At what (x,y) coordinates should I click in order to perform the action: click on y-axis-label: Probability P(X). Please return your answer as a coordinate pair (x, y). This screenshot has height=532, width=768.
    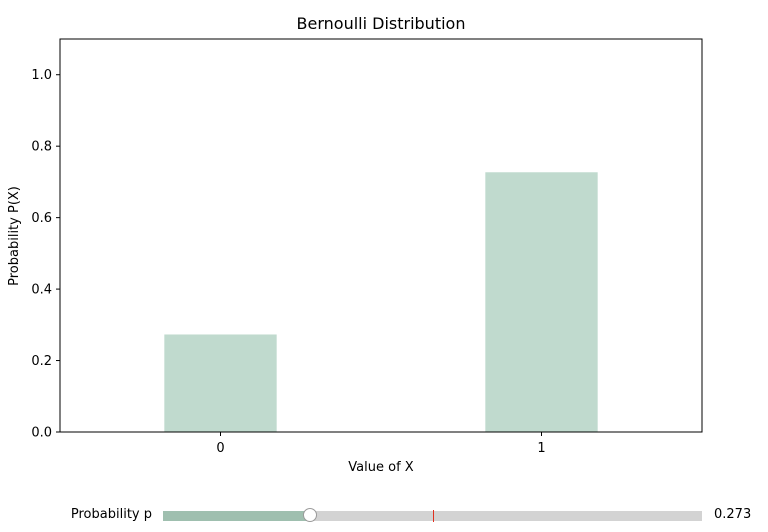
    Looking at the image, I should click on (14, 236).